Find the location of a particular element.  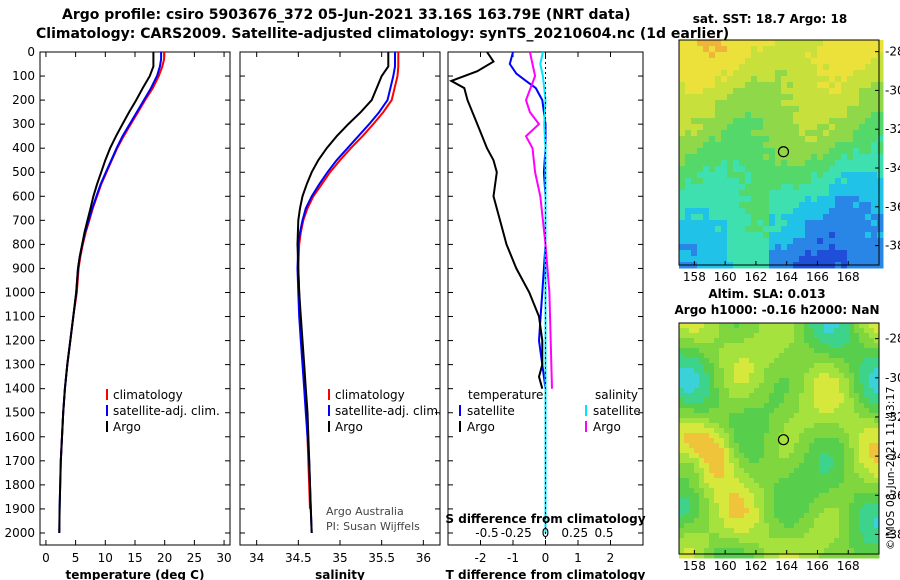

y-tick-label: 1800 is located at coordinates (19, 485).